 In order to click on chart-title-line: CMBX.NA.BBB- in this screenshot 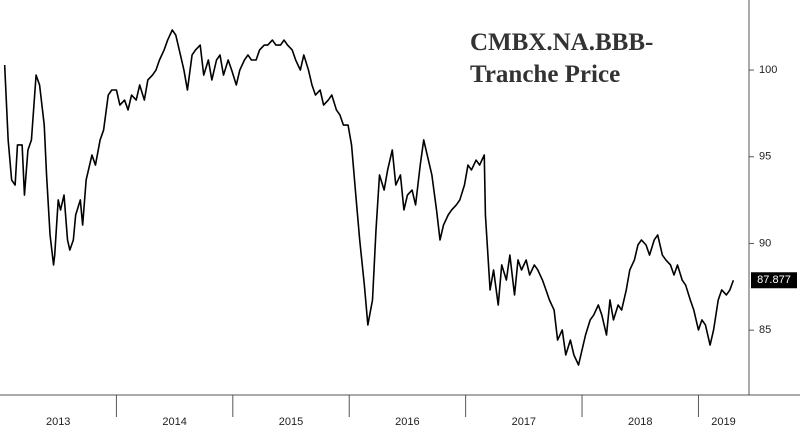, I will do `click(561, 42)`.